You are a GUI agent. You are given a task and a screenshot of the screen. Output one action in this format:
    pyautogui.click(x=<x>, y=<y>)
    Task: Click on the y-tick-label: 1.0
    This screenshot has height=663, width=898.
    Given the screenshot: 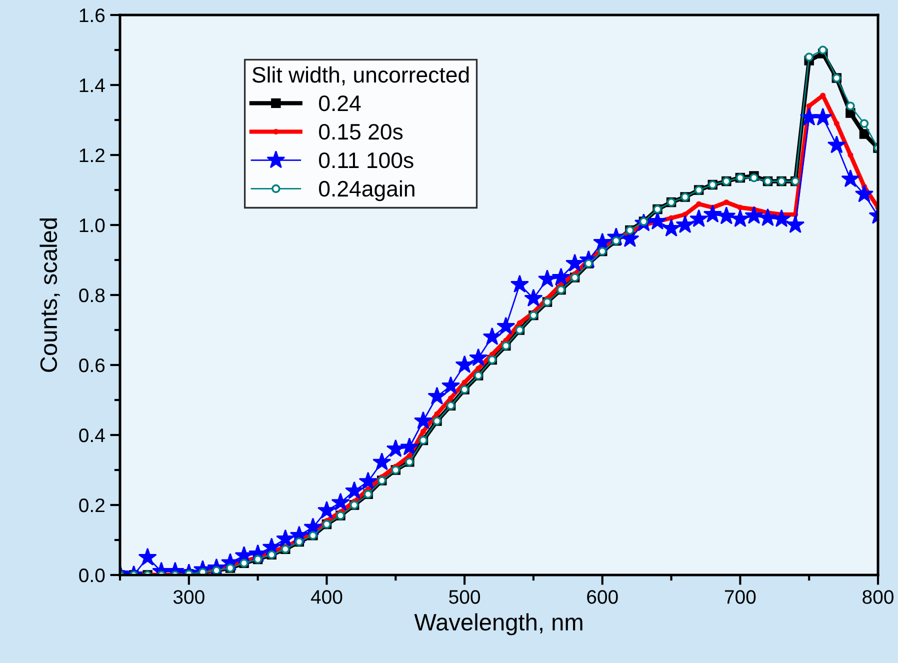 What is the action you would take?
    pyautogui.click(x=92, y=225)
    